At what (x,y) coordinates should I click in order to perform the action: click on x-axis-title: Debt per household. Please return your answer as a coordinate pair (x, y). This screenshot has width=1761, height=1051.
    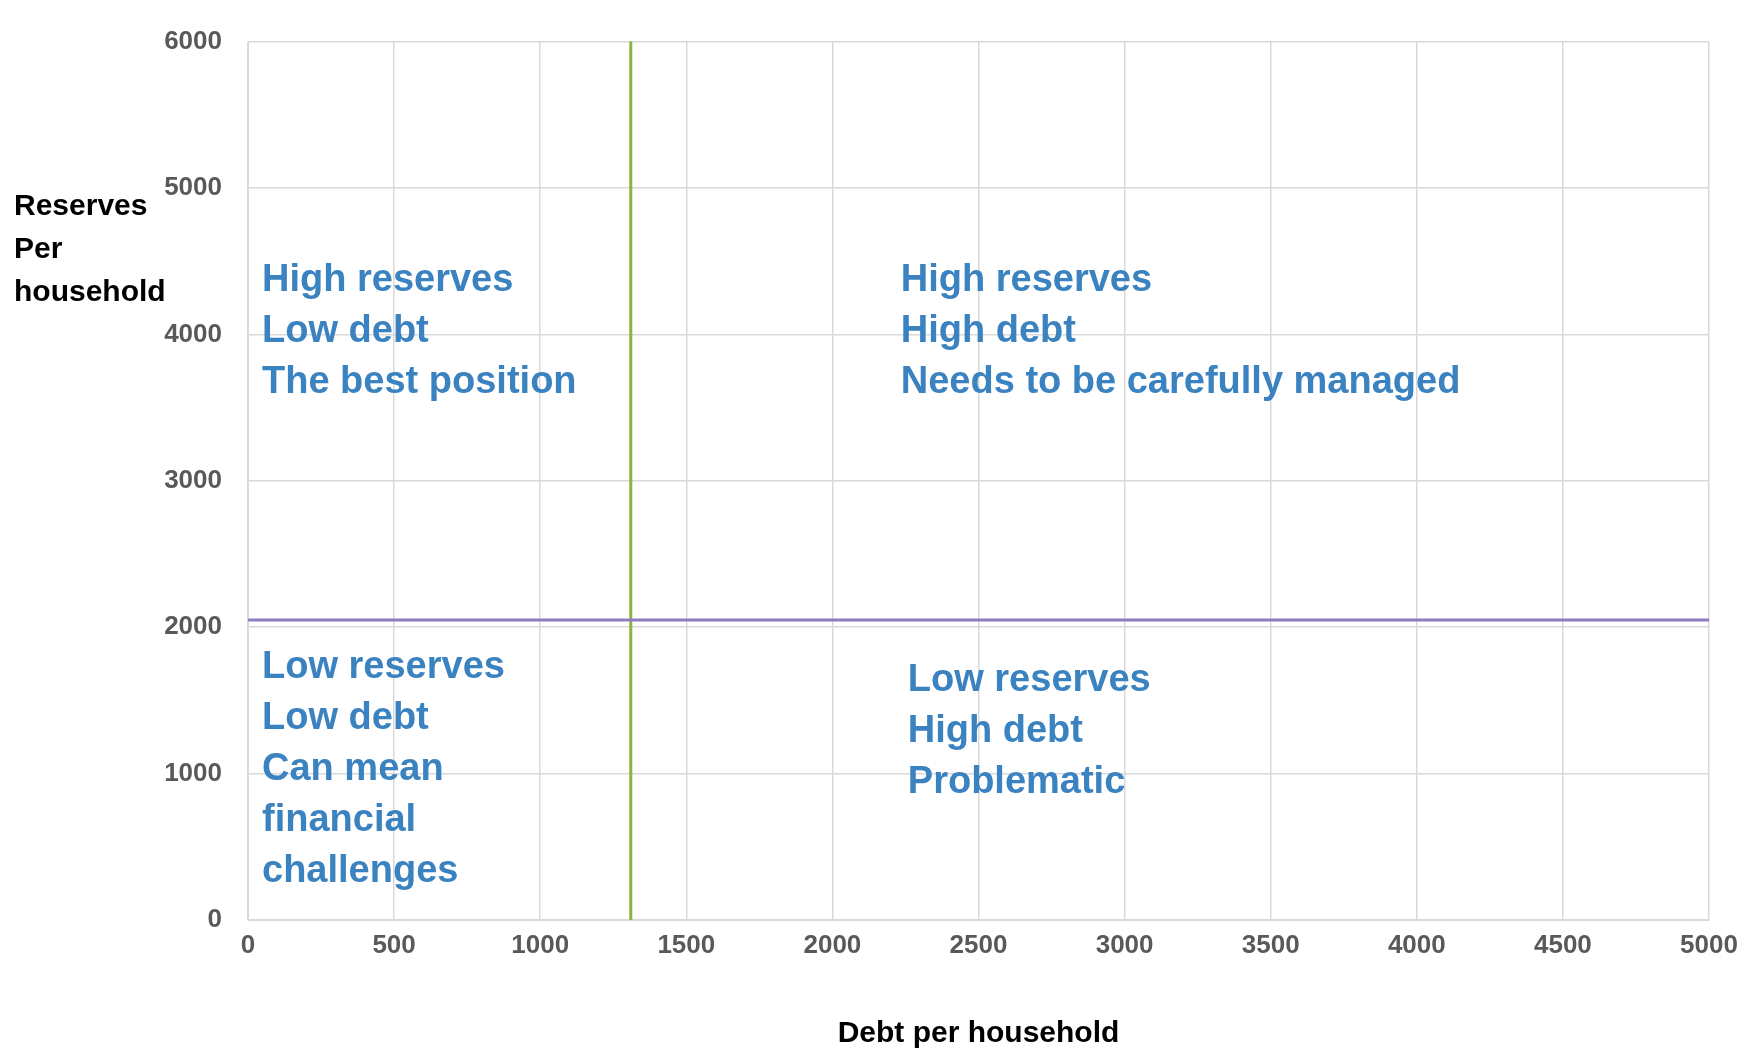
    Looking at the image, I should click on (978, 1031).